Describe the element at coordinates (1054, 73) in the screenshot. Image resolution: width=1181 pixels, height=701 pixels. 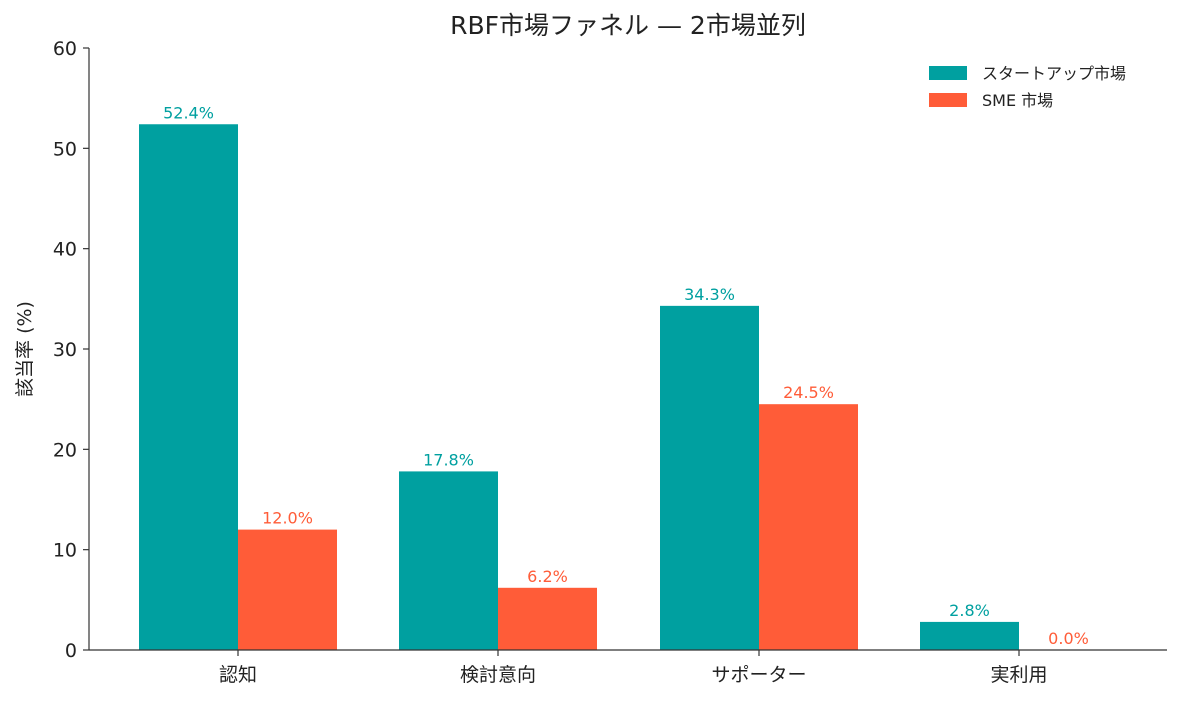
I see `legend-label-0: スタートアップ市場` at that location.